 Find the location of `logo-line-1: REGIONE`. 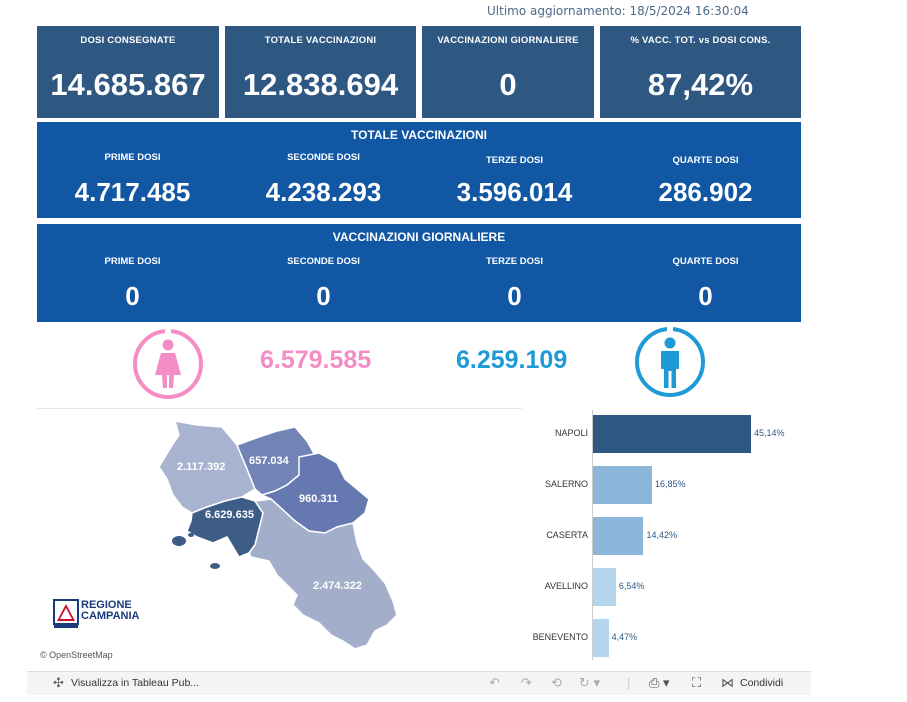

logo-line-1: REGIONE is located at coordinates (106, 605).